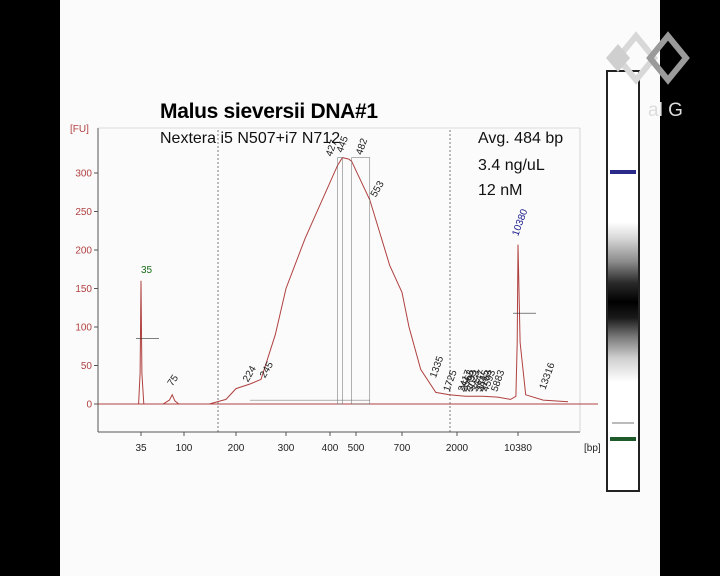 The image size is (720, 576). I want to click on molarity-label: 12 nM, so click(500, 190).